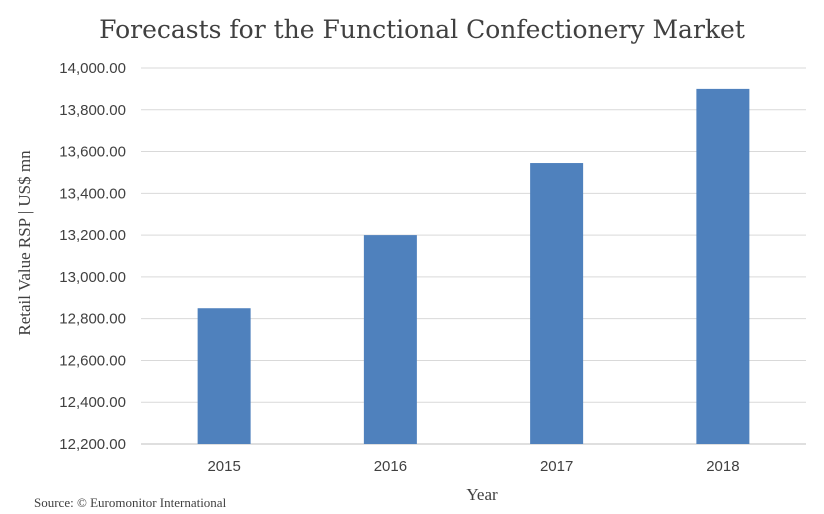 Image resolution: width=824 pixels, height=514 pixels. What do you see at coordinates (92, 360) in the screenshot?
I see `y-tick-label: 12,600.00` at bounding box center [92, 360].